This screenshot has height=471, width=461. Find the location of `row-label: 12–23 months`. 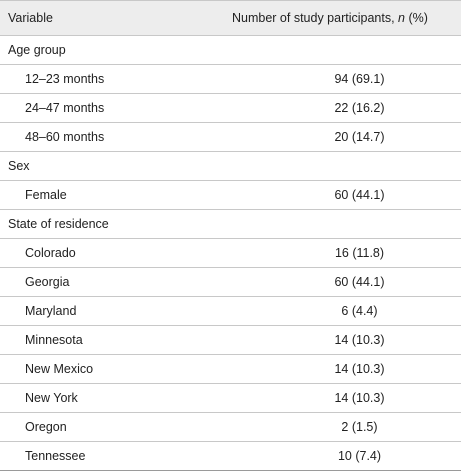

row-label: 12–23 months is located at coordinates (129, 79).